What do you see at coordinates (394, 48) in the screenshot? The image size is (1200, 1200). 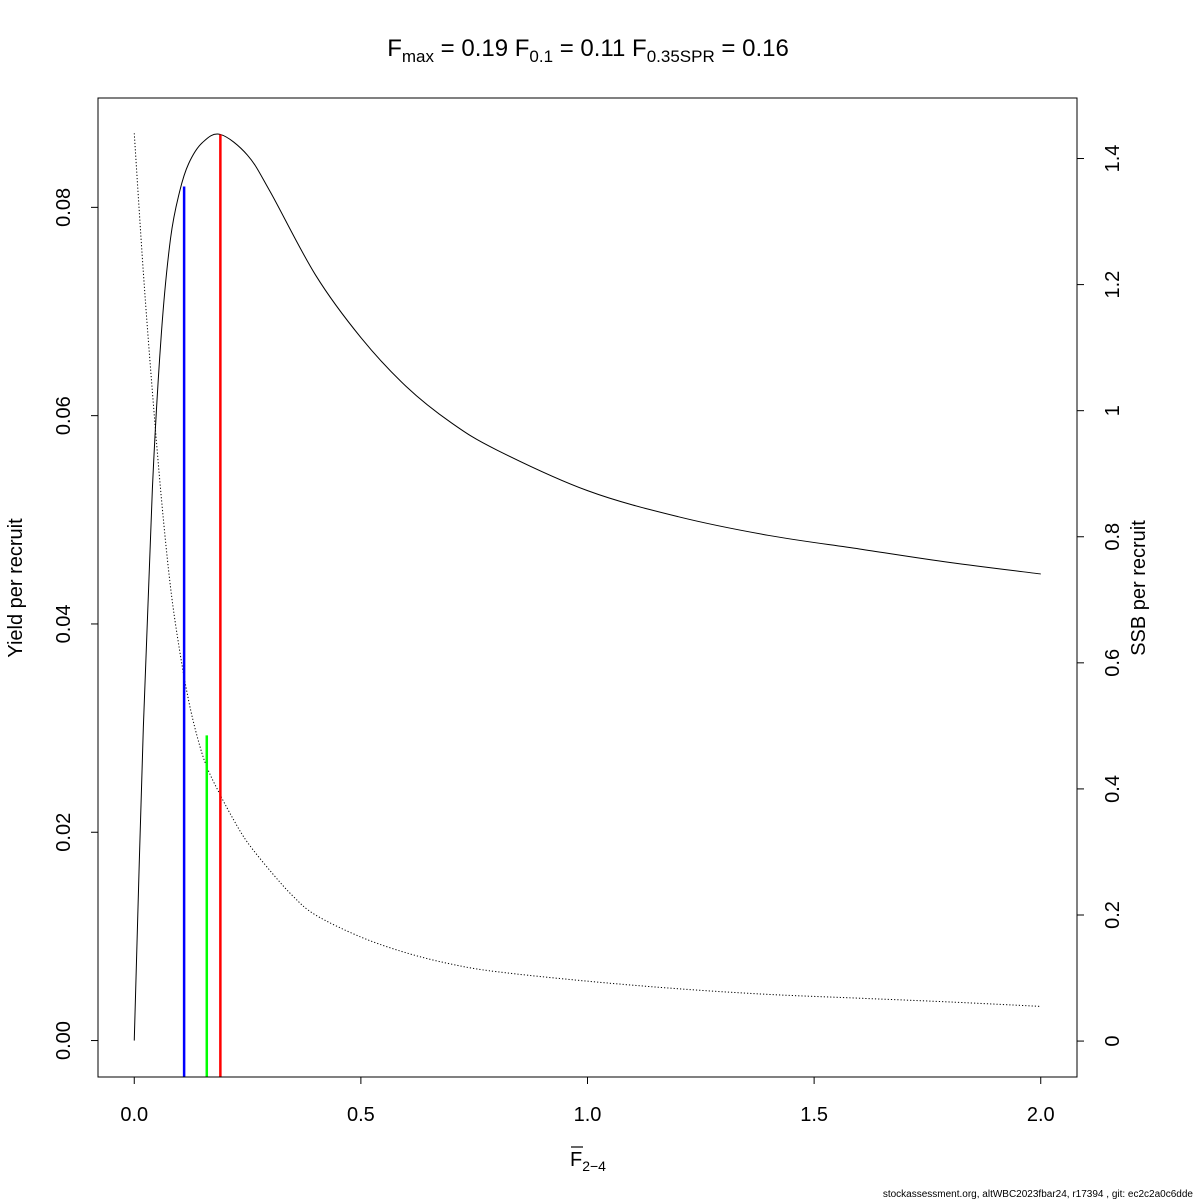 I see `title-fmax-sym: F` at bounding box center [394, 48].